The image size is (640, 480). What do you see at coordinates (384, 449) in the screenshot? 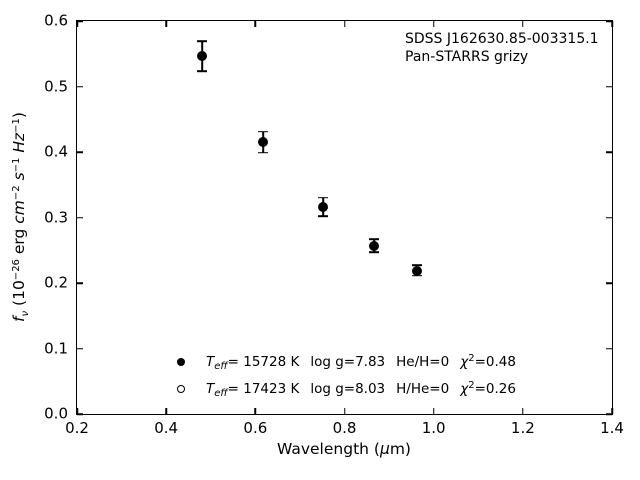
I see `mu-symbol: μ` at bounding box center [384, 449].